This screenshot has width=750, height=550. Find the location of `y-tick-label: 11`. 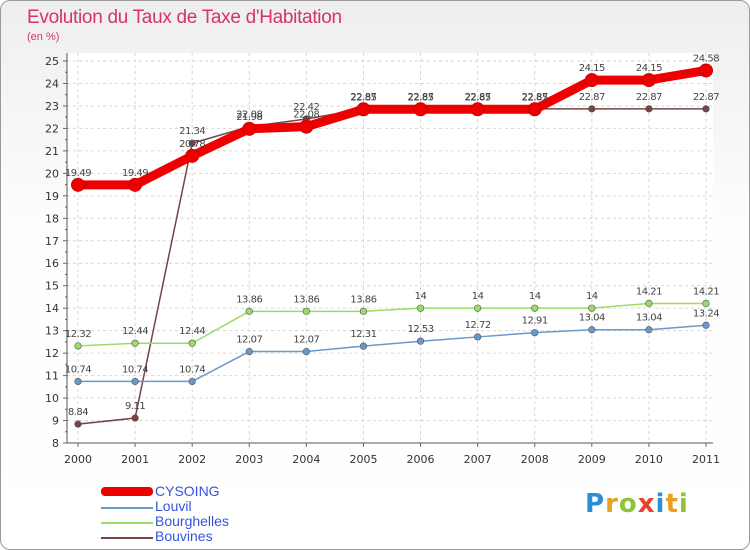

y-tick-label: 11 is located at coordinates (52, 376).